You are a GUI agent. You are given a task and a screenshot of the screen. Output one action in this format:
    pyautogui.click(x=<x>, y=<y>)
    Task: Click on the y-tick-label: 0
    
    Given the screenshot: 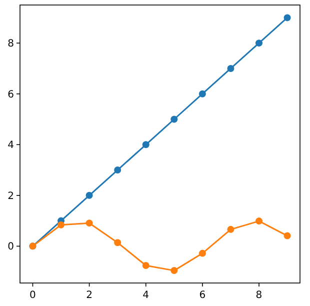 What is the action you would take?
    pyautogui.click(x=11, y=247)
    